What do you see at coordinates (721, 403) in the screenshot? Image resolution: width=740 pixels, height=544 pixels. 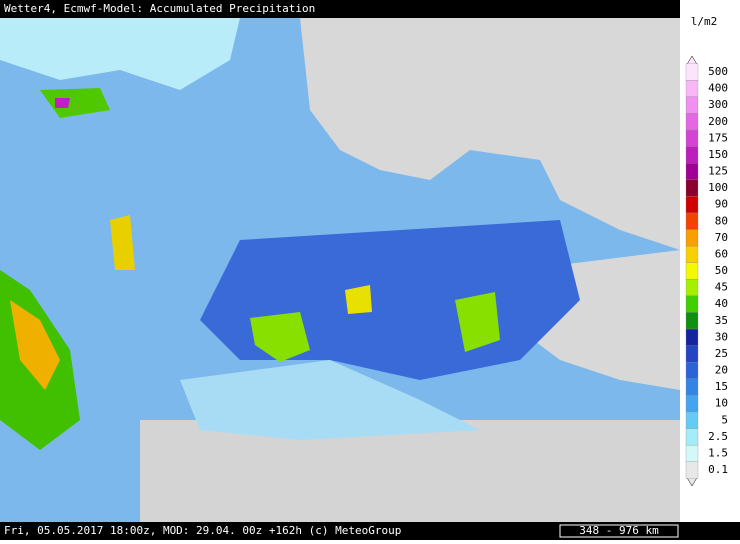 I see `legend-label: 10` at bounding box center [721, 403].